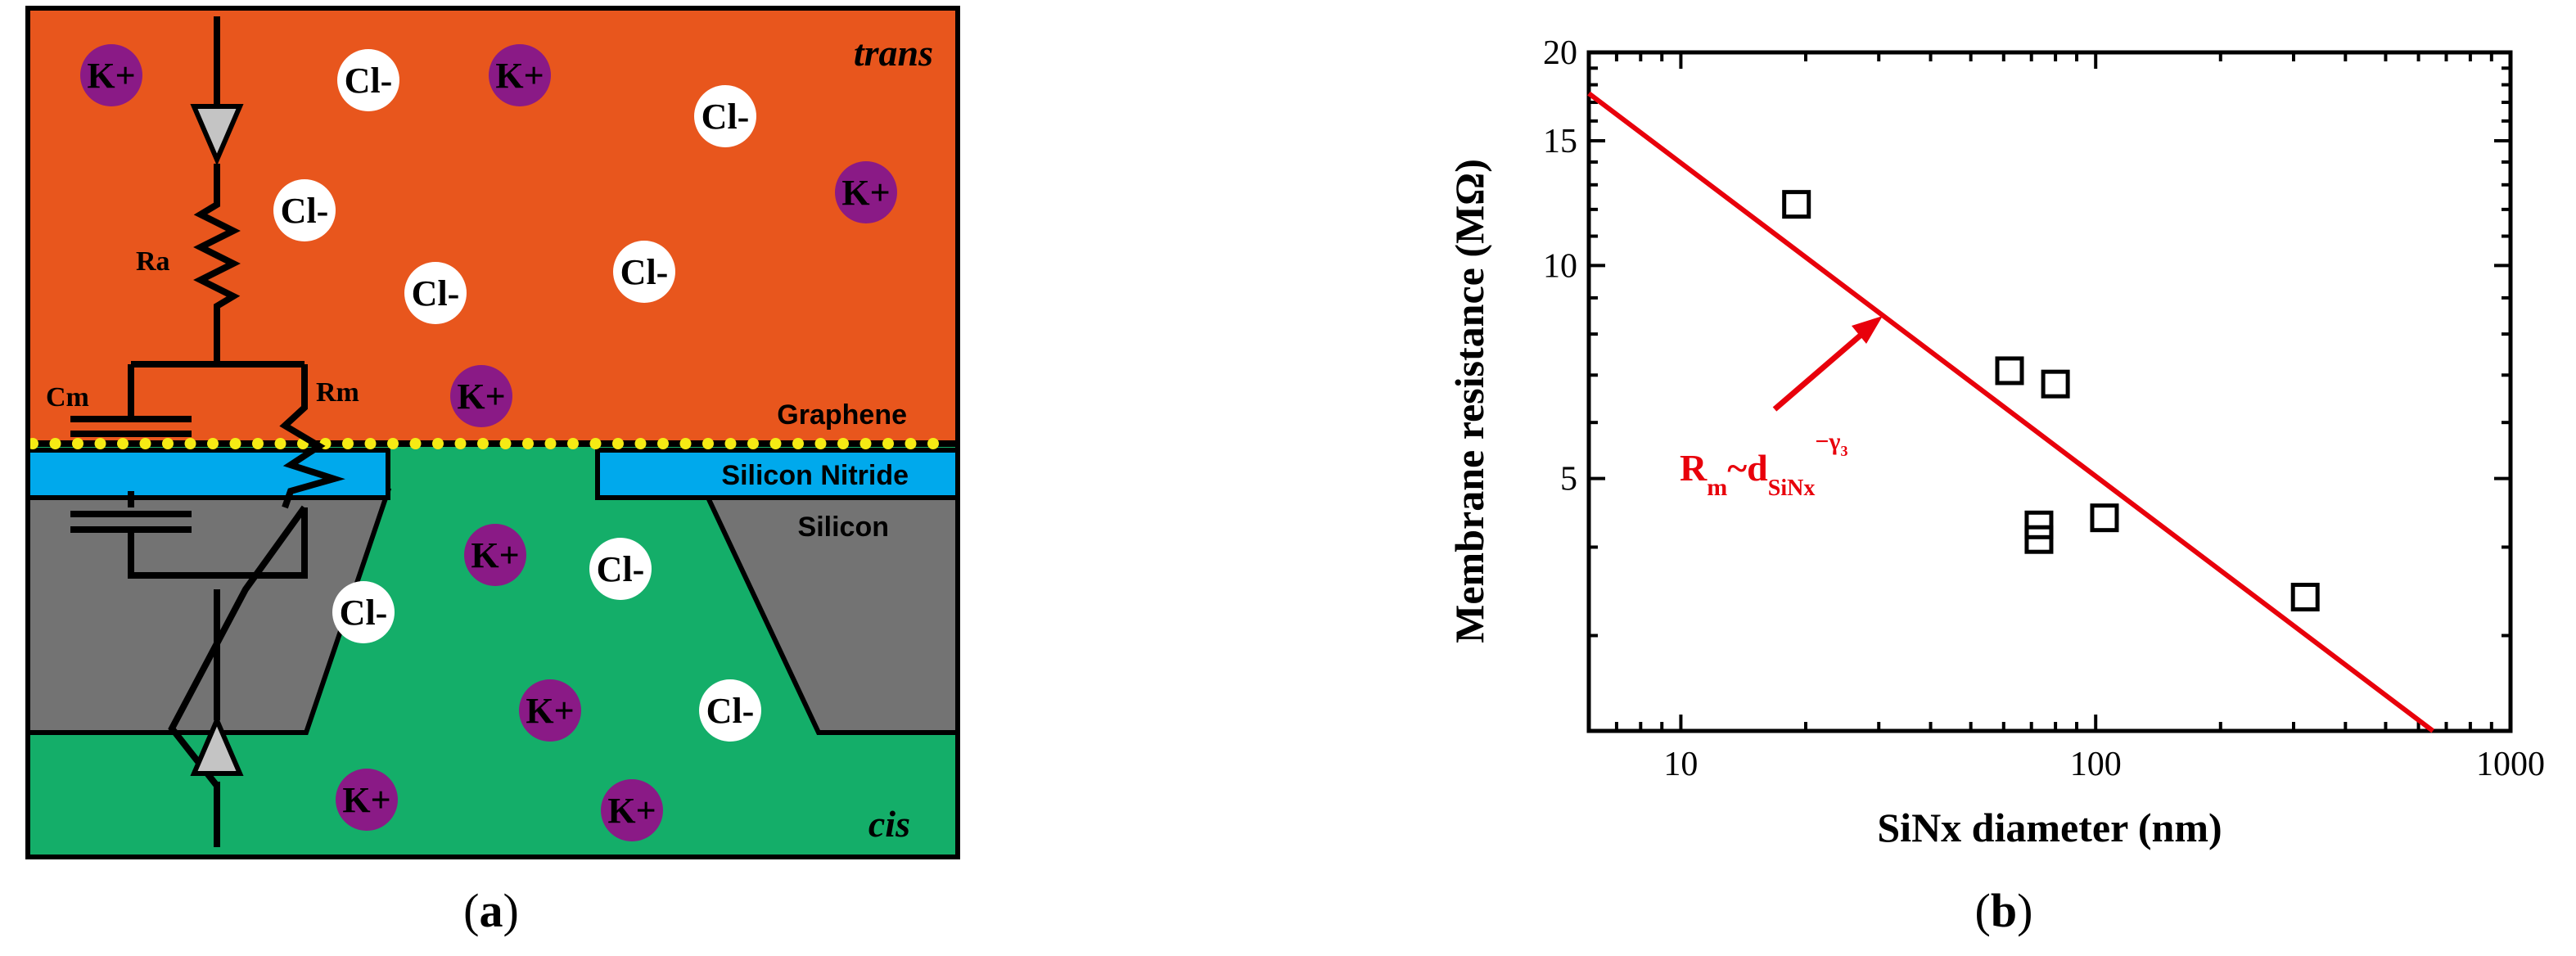  I want to click on panel-a-letter: a, so click(491, 910).